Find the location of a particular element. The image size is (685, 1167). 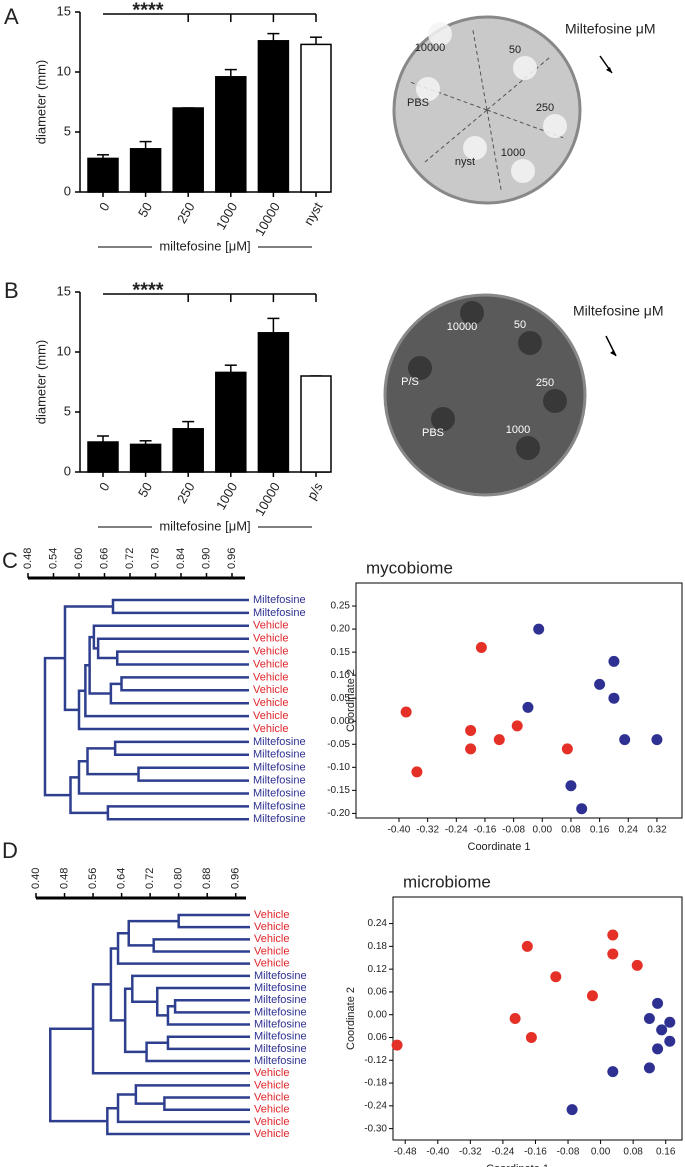

tick-label: 0.72 is located at coordinates (150, 878).